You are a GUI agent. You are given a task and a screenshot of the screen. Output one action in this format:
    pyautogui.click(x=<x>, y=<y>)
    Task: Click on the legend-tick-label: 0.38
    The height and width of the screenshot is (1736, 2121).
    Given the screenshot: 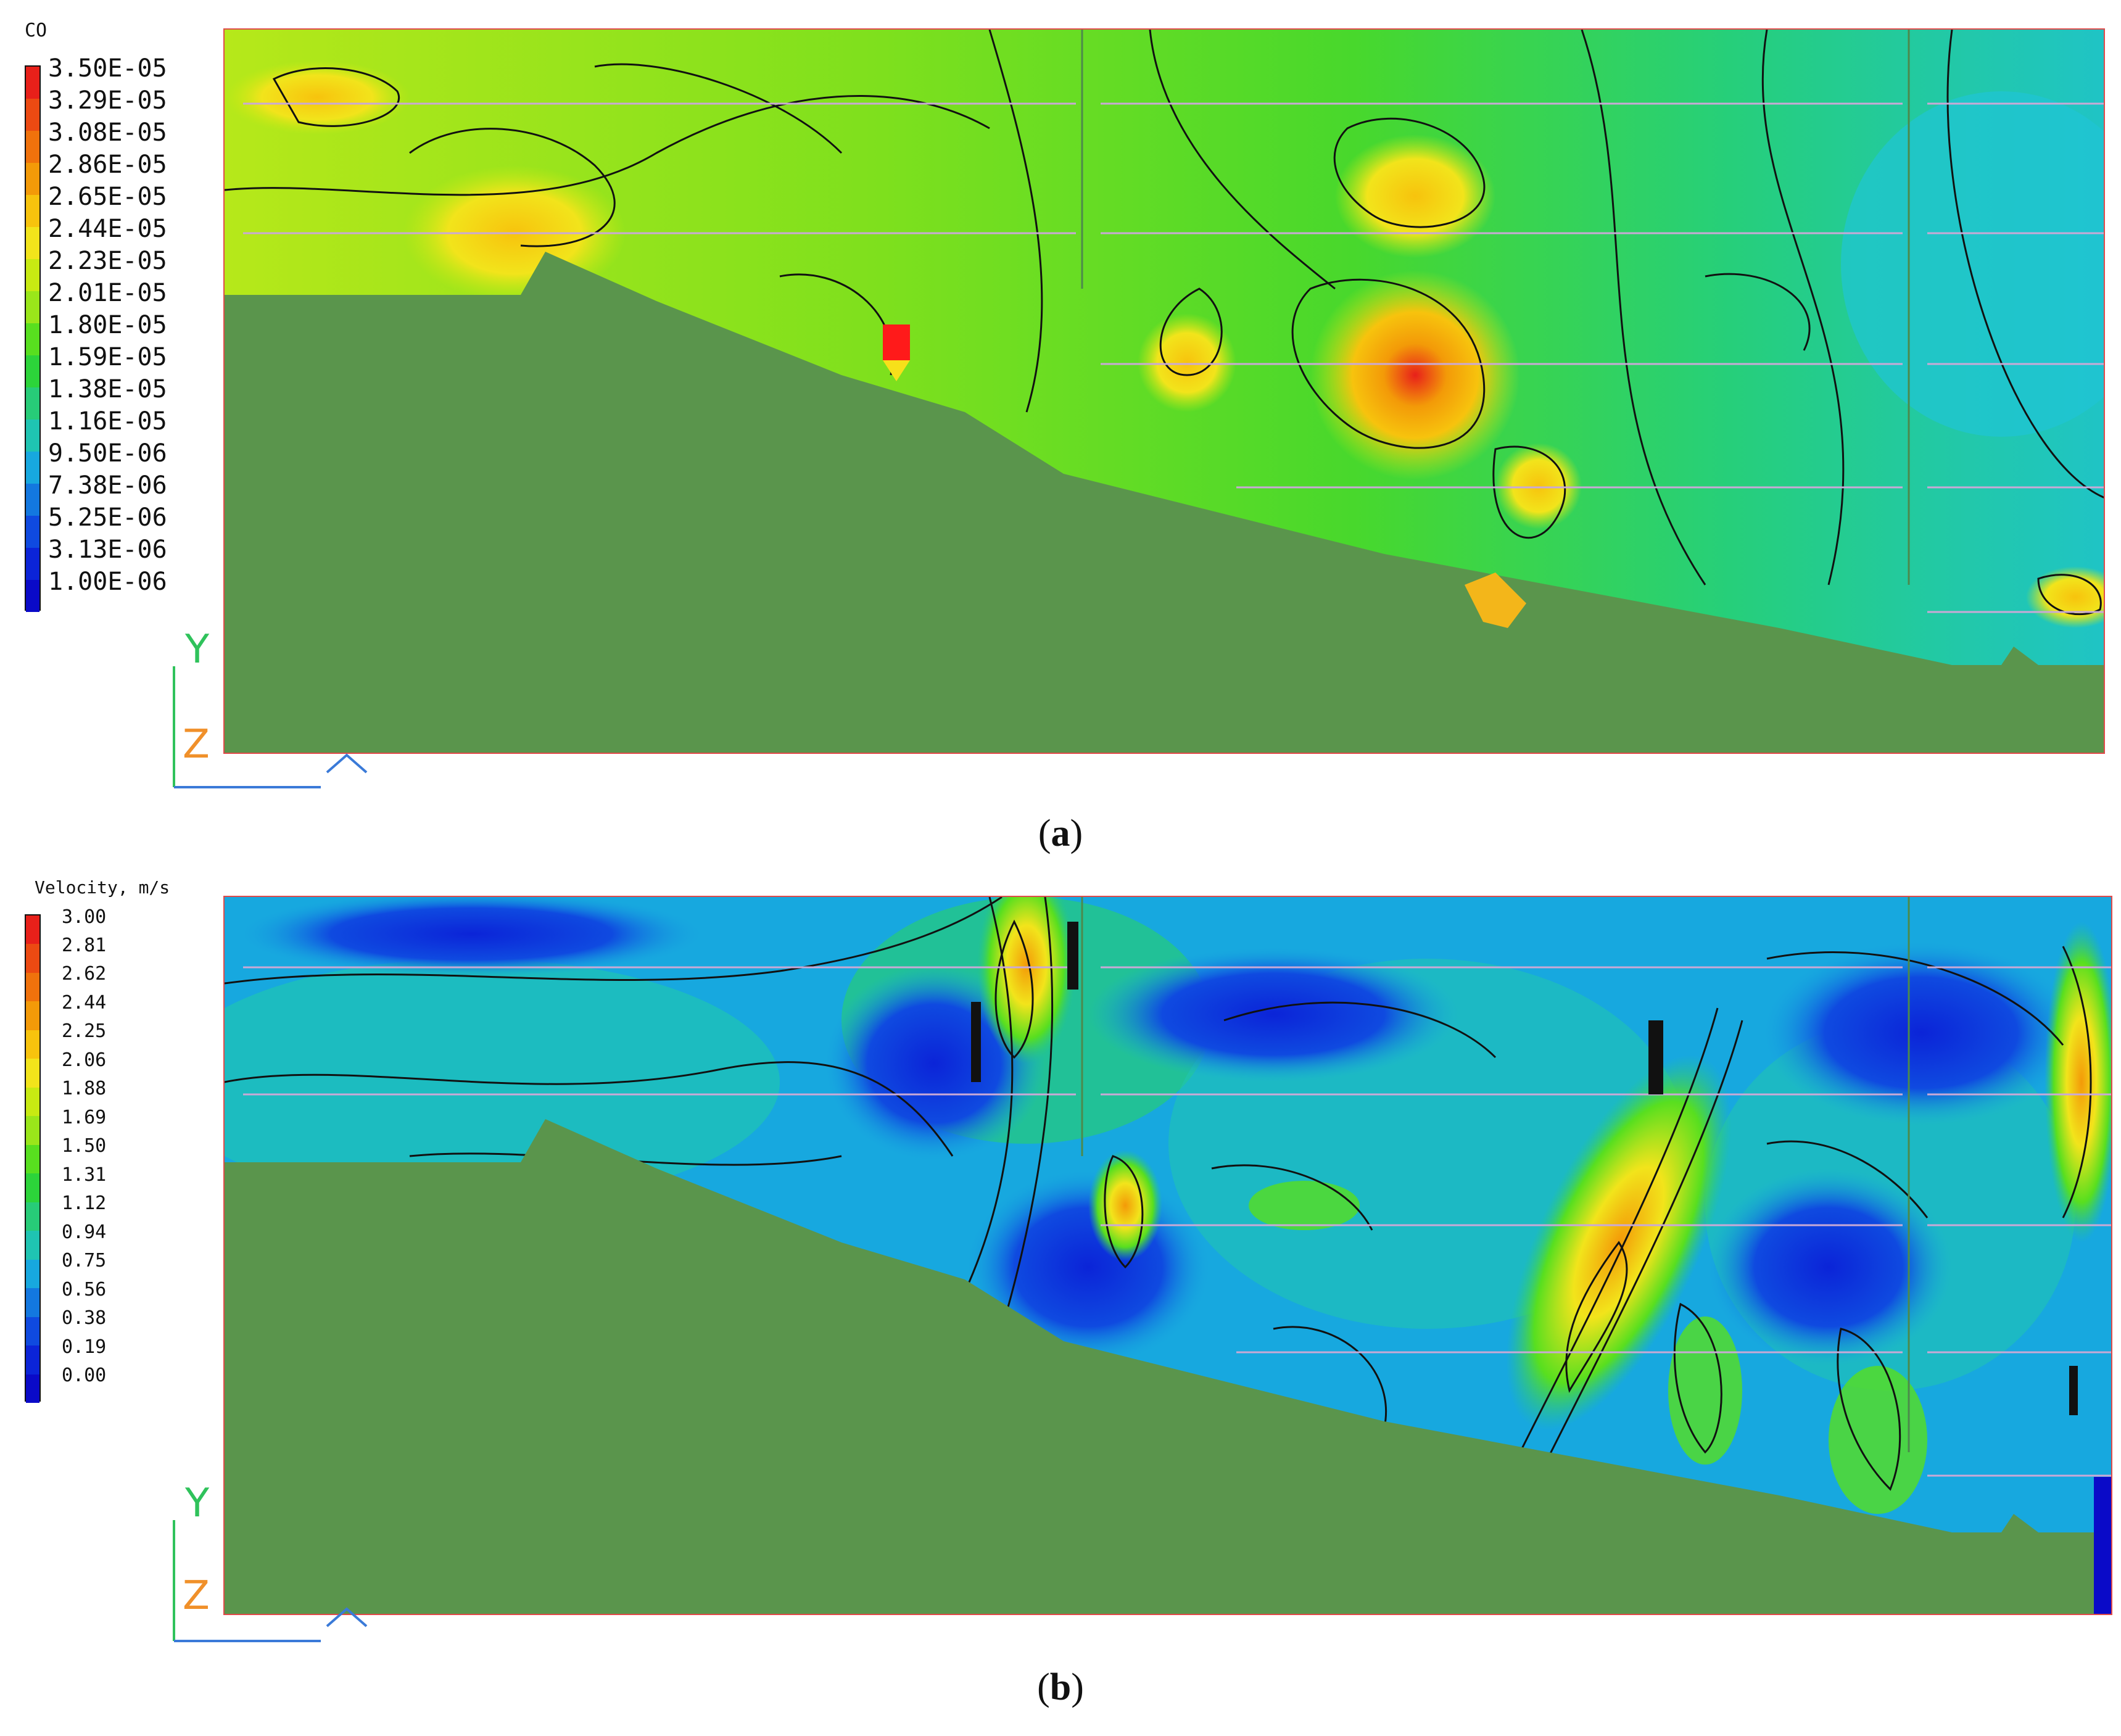 What is the action you would take?
    pyautogui.click(x=84, y=1318)
    